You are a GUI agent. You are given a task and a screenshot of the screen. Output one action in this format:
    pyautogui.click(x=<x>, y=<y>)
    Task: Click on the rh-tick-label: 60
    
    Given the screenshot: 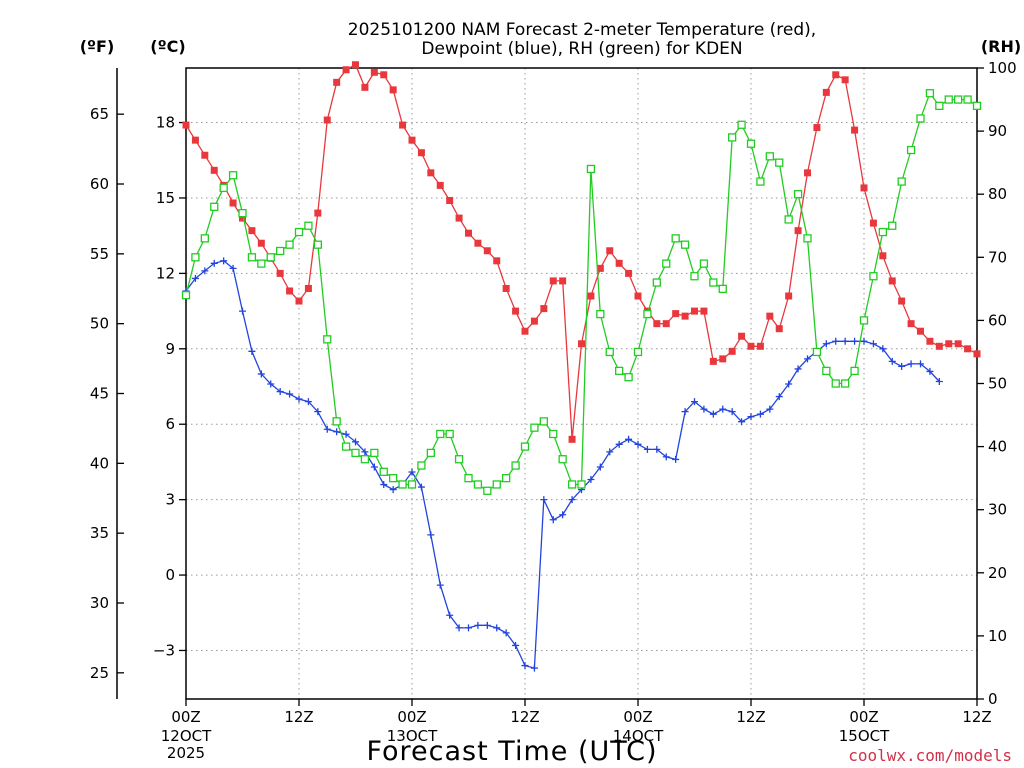 What is the action you would take?
    pyautogui.click(x=997, y=320)
    